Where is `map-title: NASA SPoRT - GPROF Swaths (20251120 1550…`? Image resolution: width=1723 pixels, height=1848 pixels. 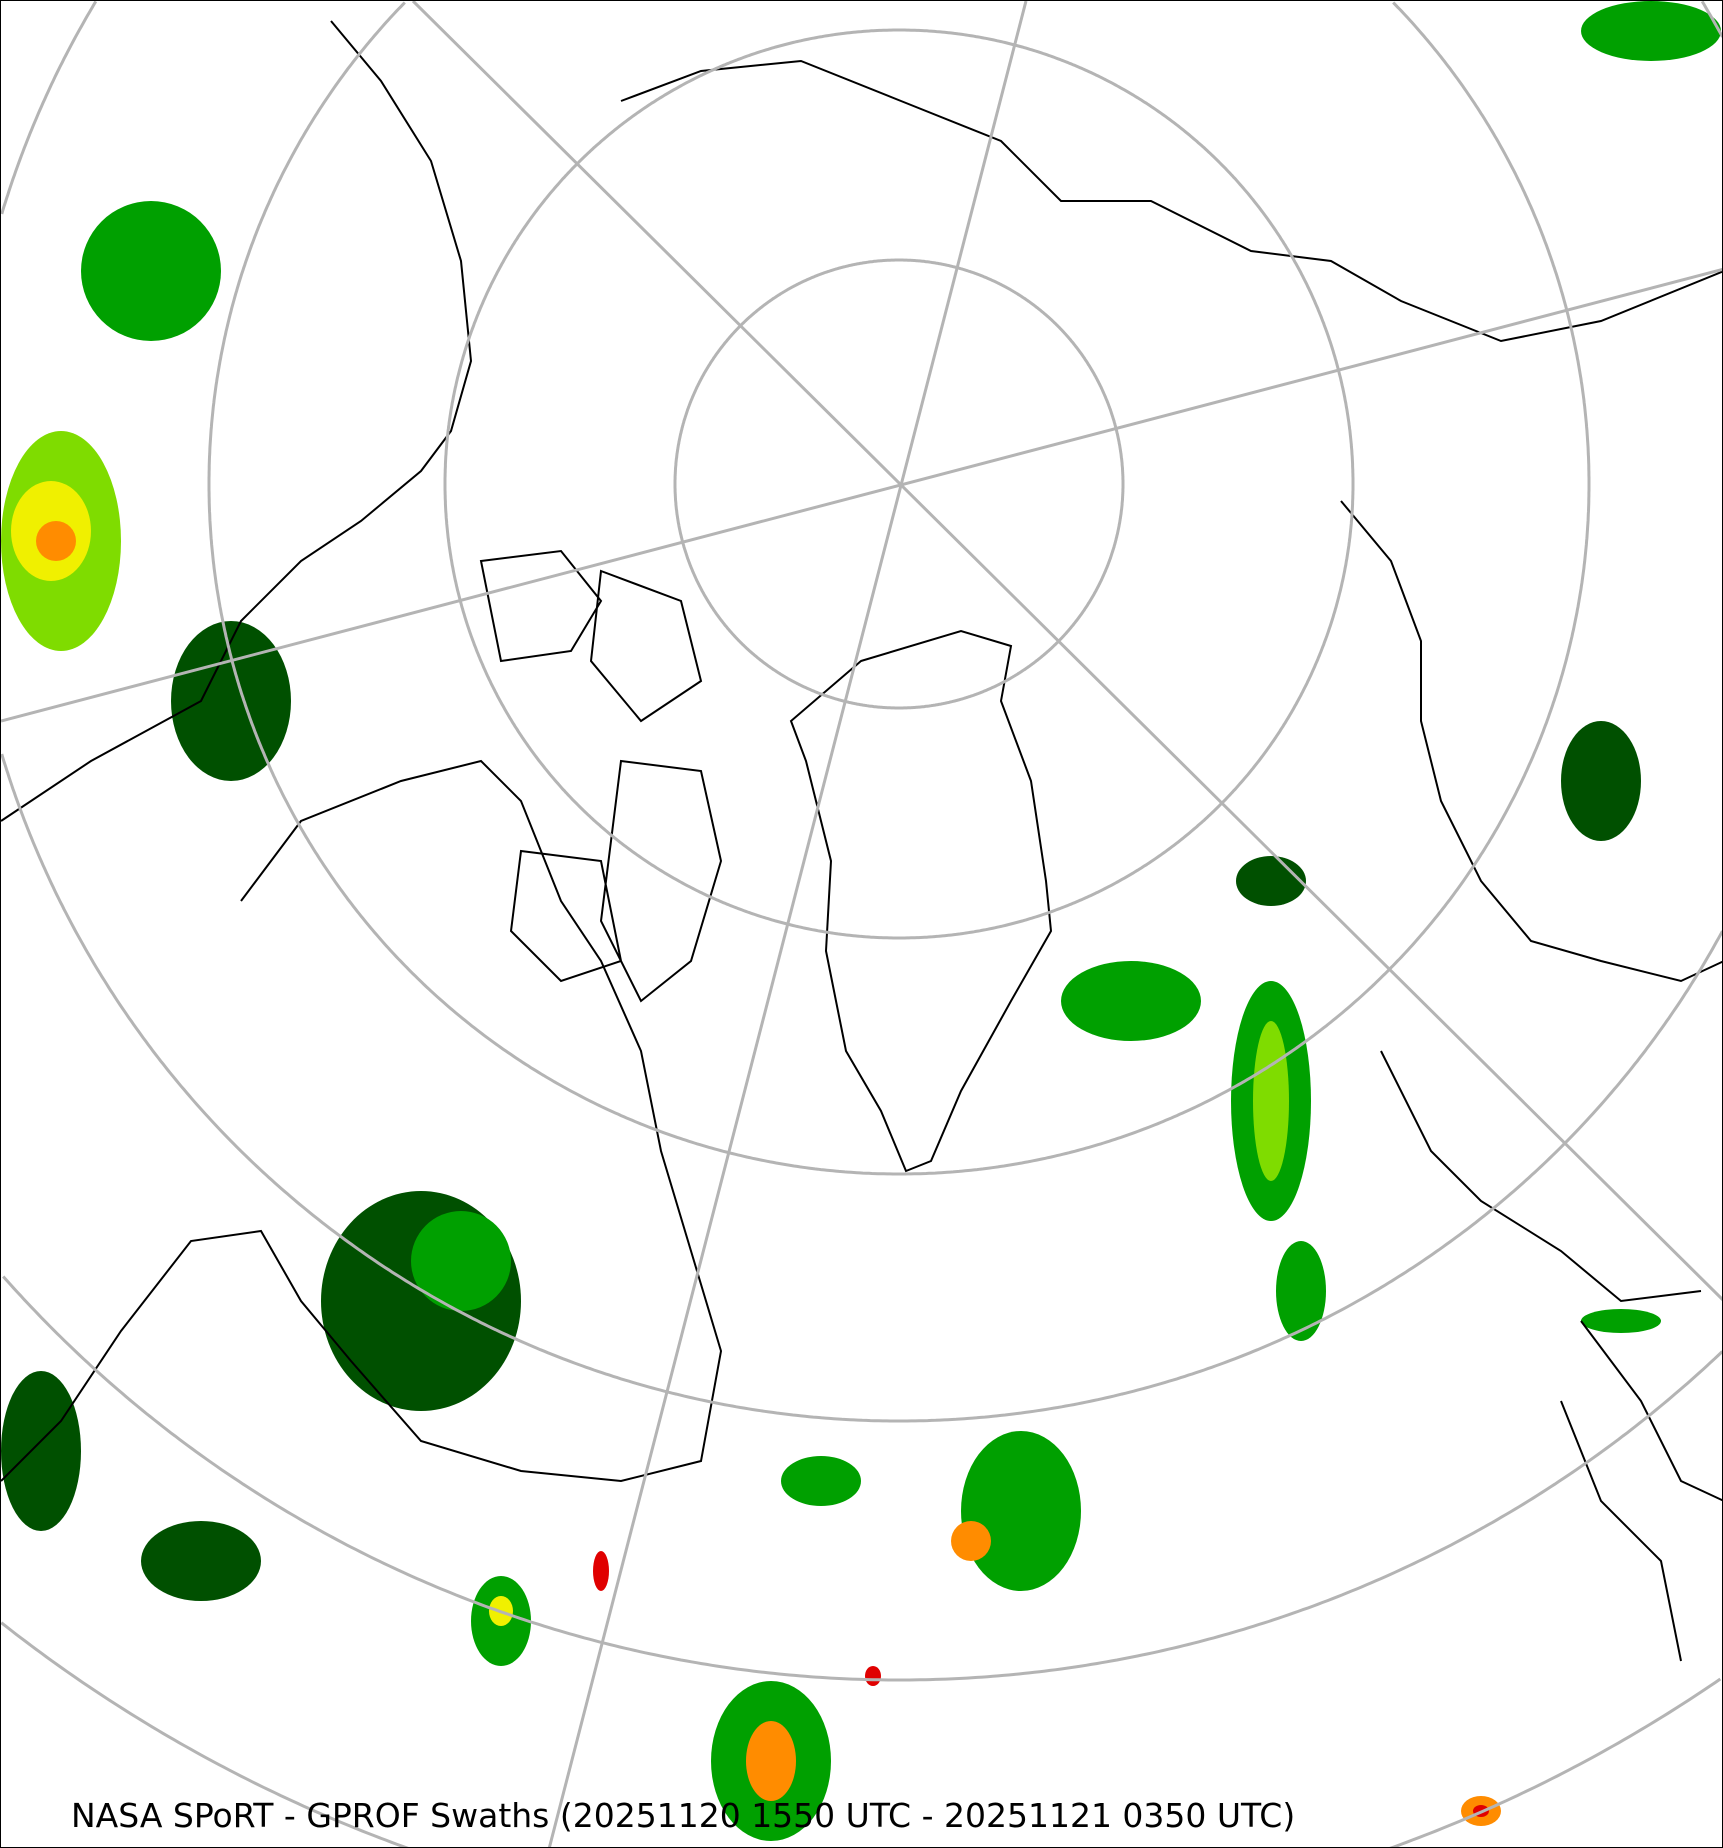
map-title: NASA SPoRT - GPROF Swaths (20251120 1550… is located at coordinates (683, 1815).